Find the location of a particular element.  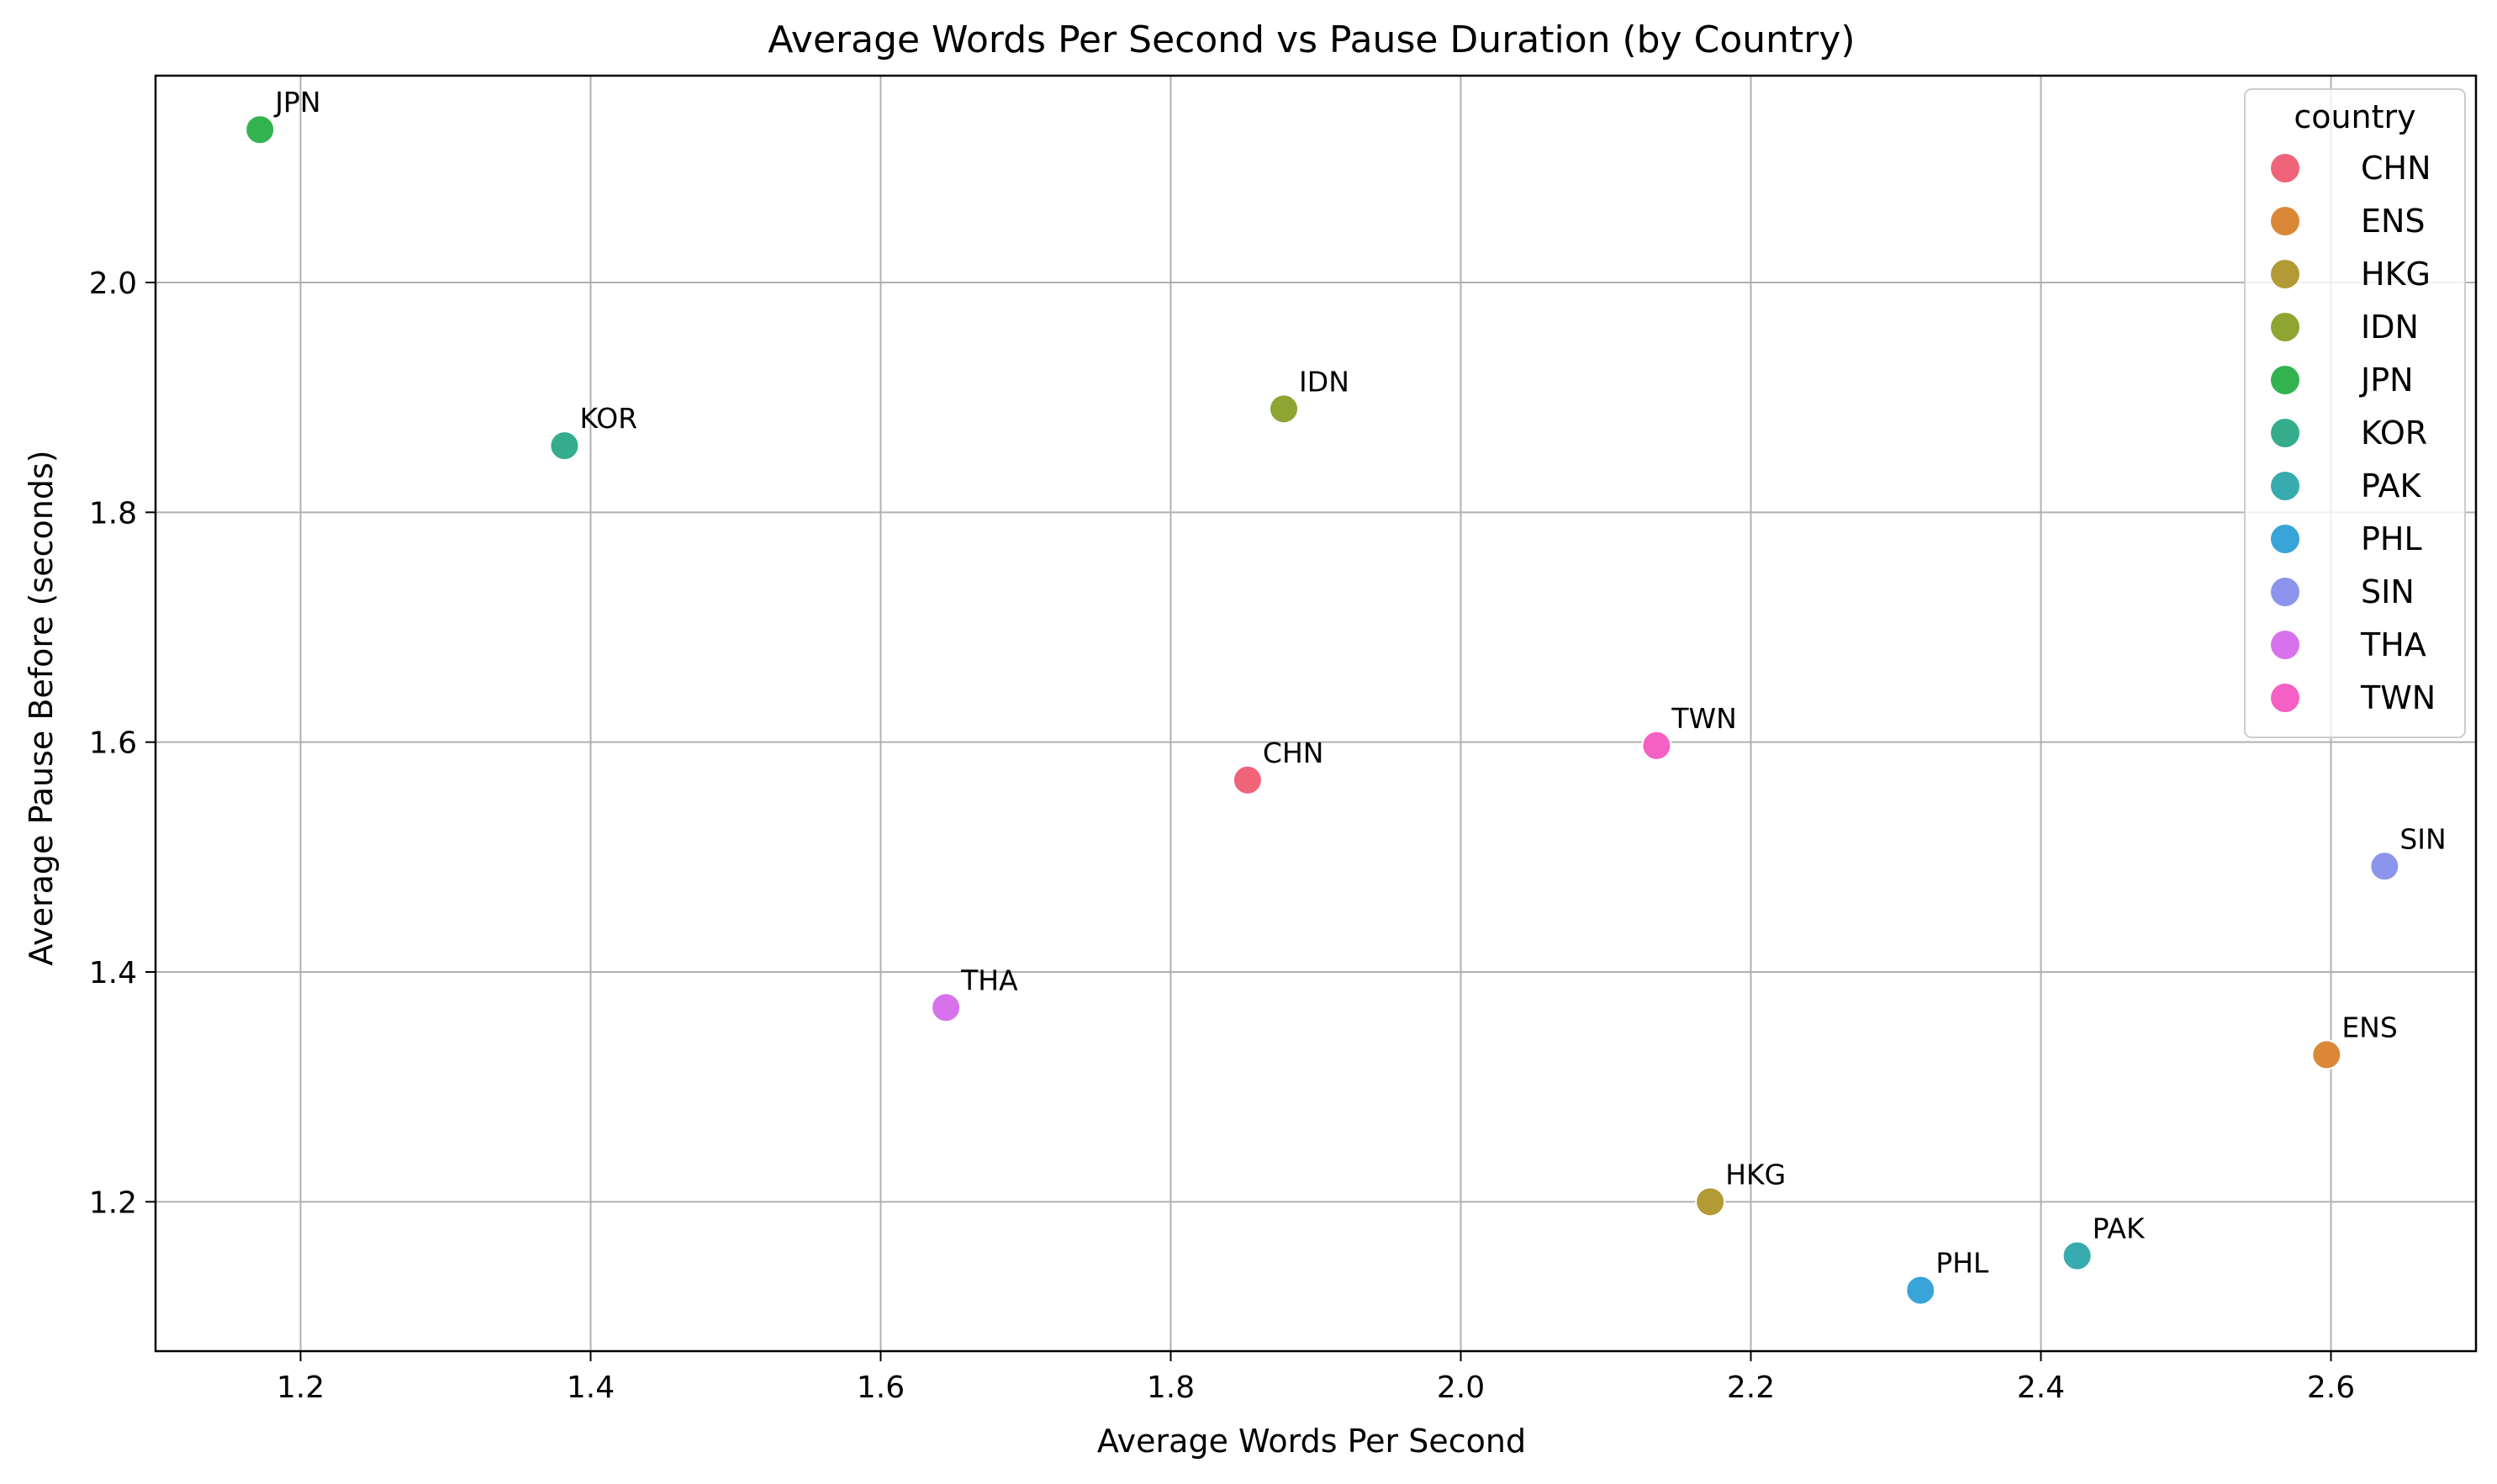

point-label-hkg: HKG is located at coordinates (1755, 1174).